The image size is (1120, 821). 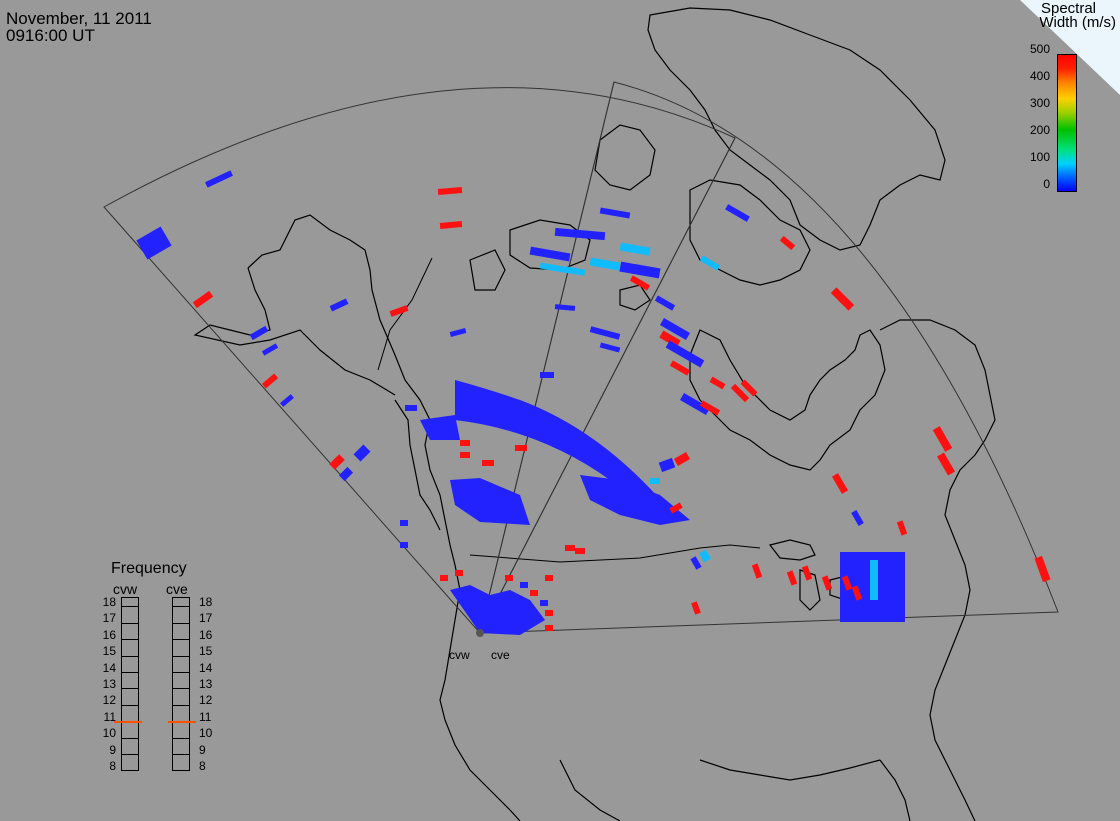 I want to click on coastline-mexico, so click(x=590, y=790).